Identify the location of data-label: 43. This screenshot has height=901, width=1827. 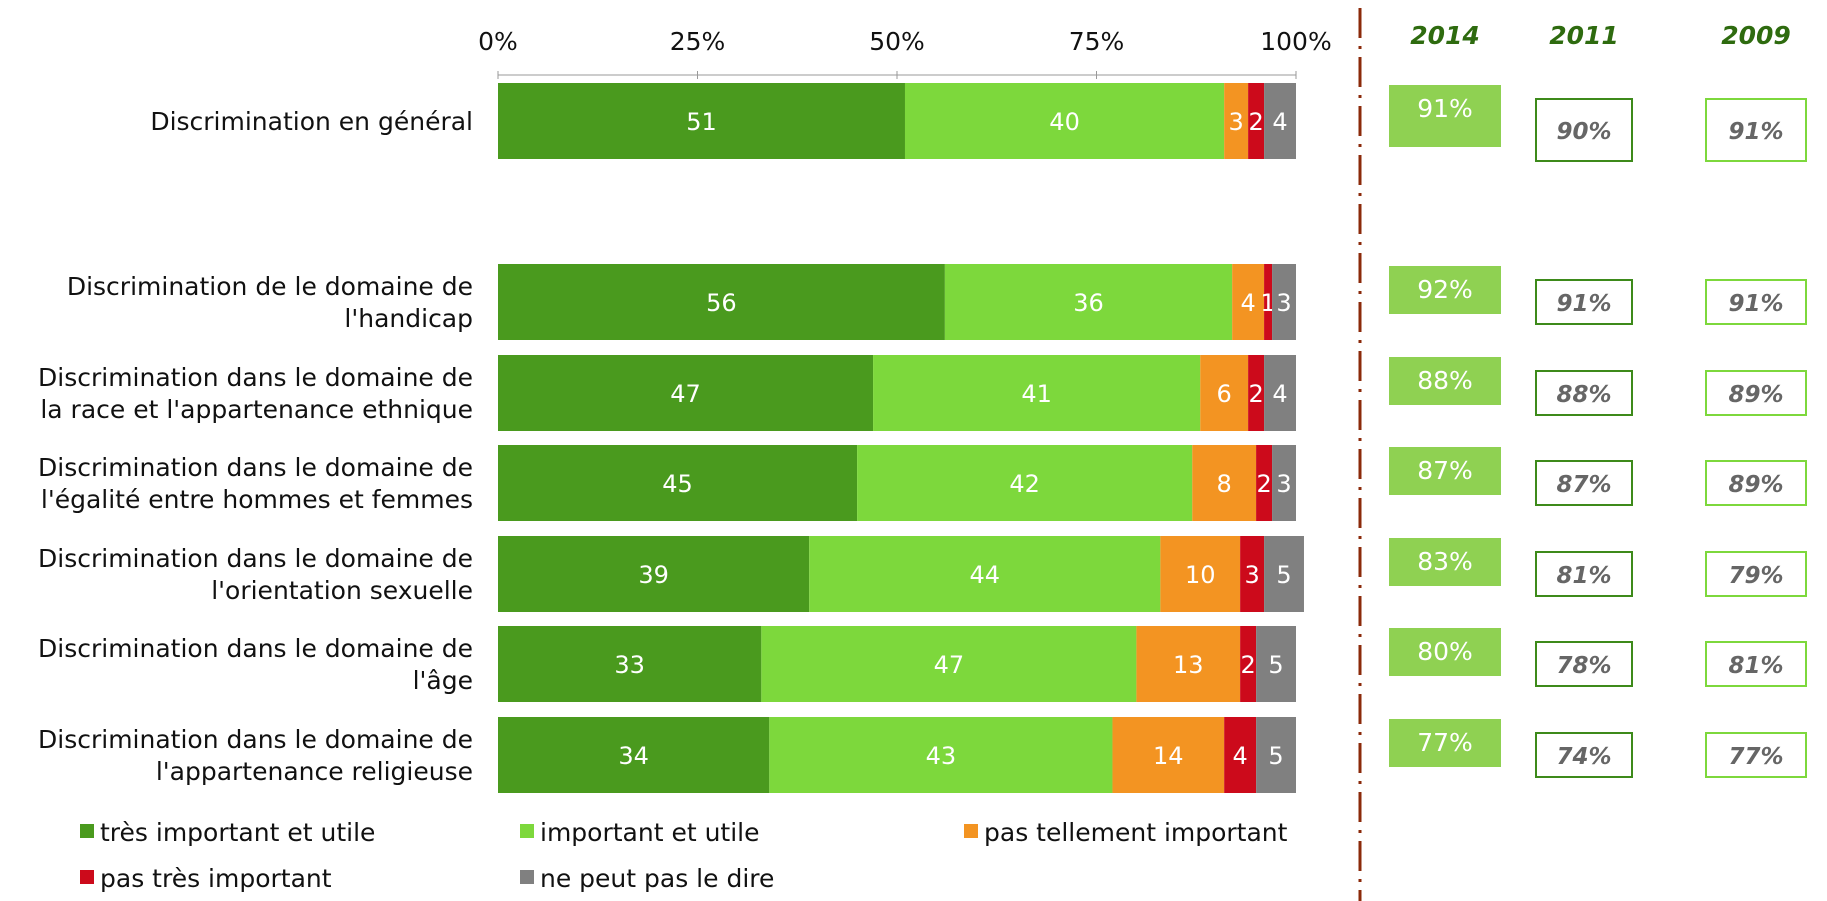
(941, 756).